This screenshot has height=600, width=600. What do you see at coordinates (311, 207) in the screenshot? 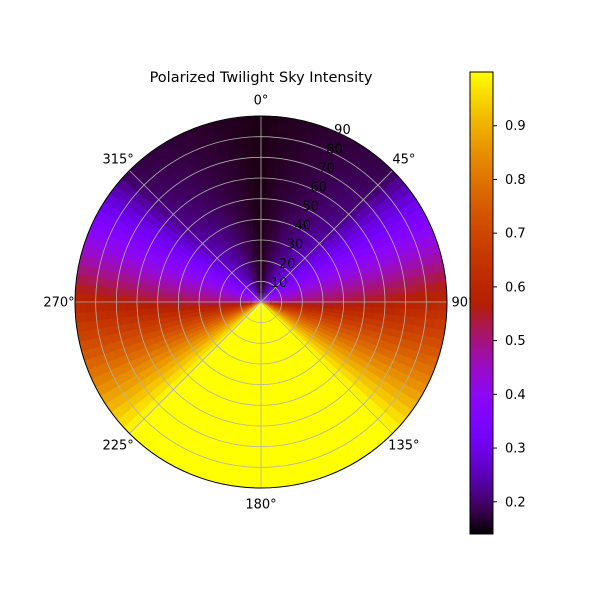
I see `radial-tick-labels: 10 20 30 40 50 60 70 80 90` at bounding box center [311, 207].